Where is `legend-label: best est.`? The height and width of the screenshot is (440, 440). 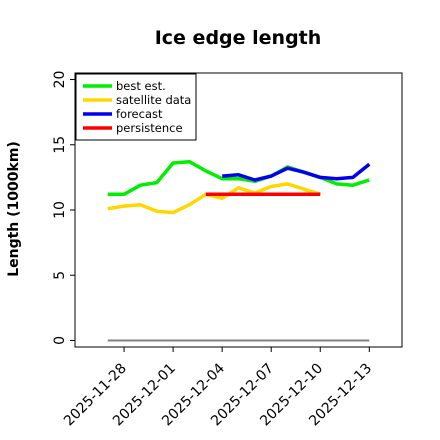
legend-label: best est. is located at coordinates (141, 86).